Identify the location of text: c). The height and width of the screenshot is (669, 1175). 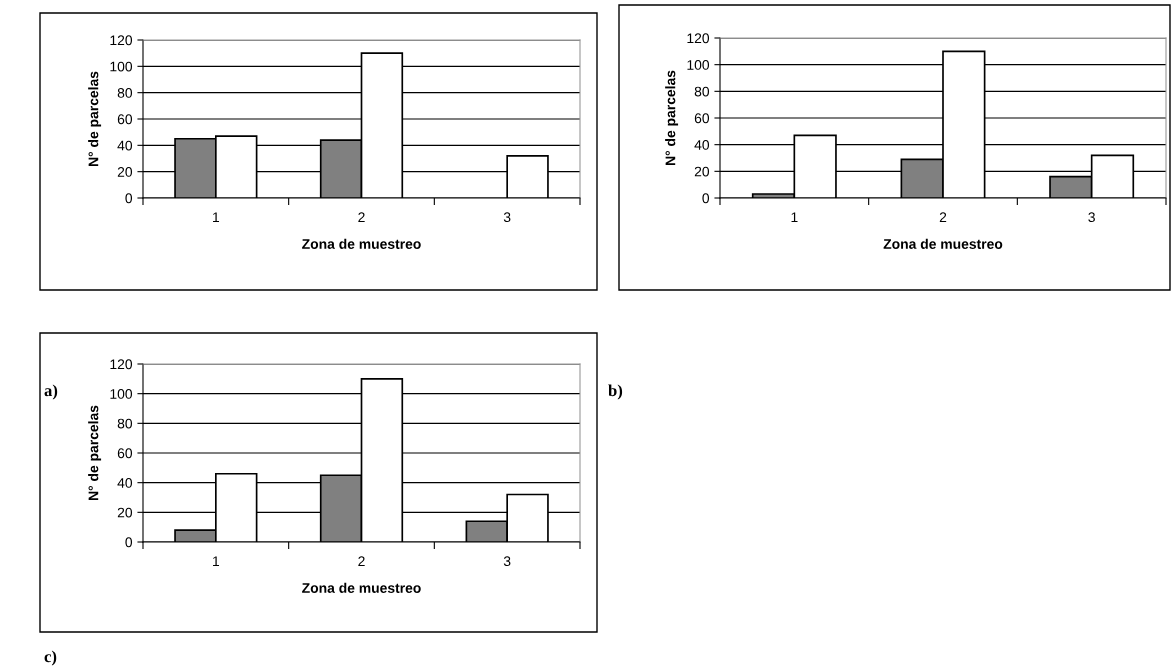
(50, 658).